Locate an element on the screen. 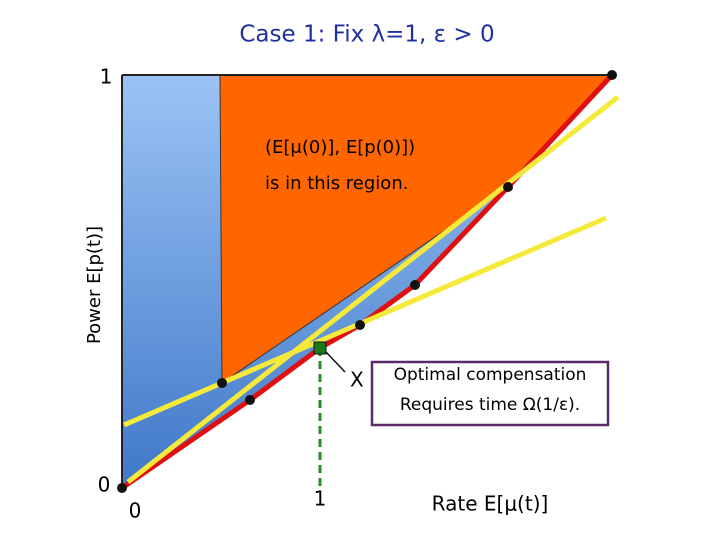  region-note: is in this region. is located at coordinates (336, 183).